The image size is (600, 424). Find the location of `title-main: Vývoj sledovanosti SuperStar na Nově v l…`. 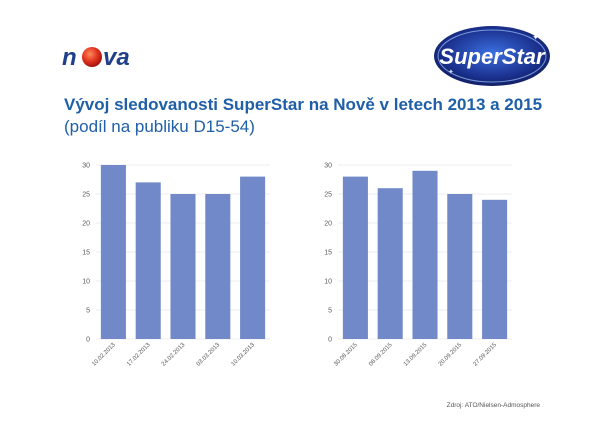

title-main: Vývoj sledovanosti SuperStar na Nově v l… is located at coordinates (303, 104).